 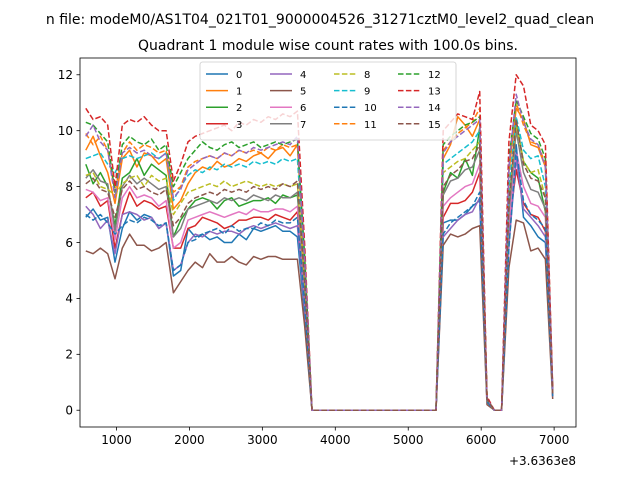 I want to click on legend-label-5: 5, so click(x=303, y=92).